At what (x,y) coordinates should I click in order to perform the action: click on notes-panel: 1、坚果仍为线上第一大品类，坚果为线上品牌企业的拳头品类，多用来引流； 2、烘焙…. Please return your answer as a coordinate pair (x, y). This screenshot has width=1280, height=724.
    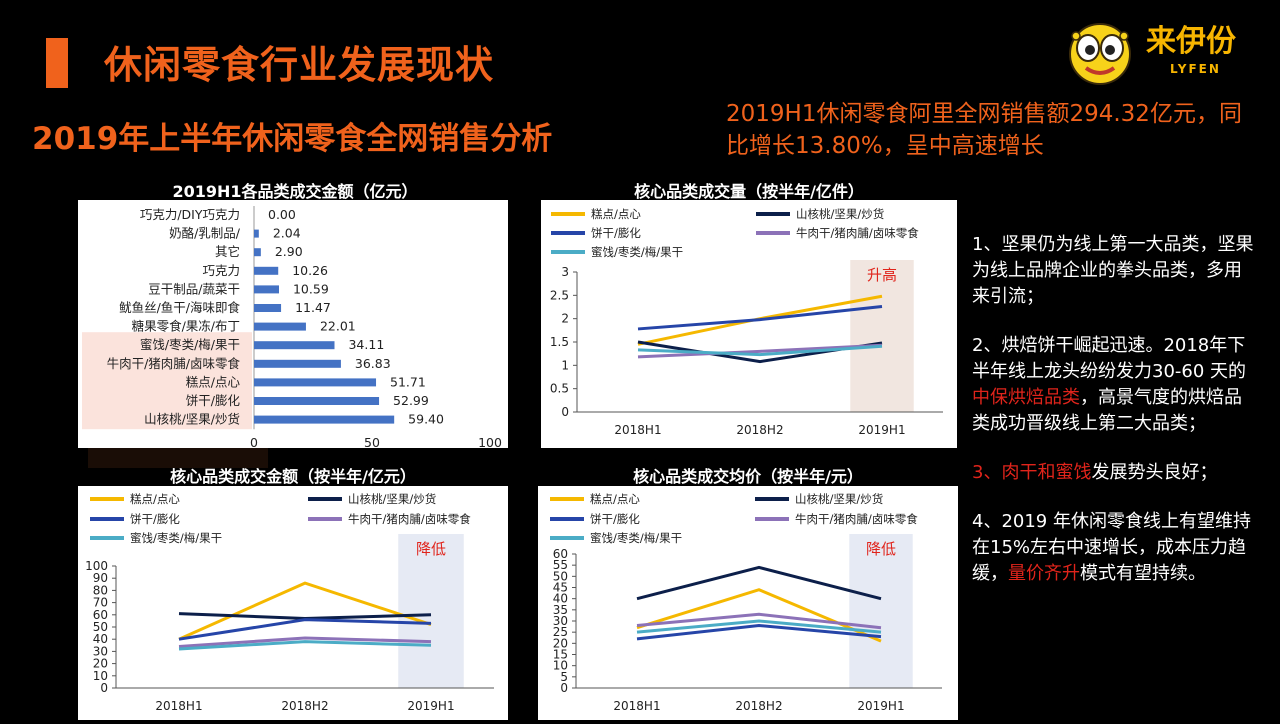
    Looking at the image, I should click on (1113, 421).